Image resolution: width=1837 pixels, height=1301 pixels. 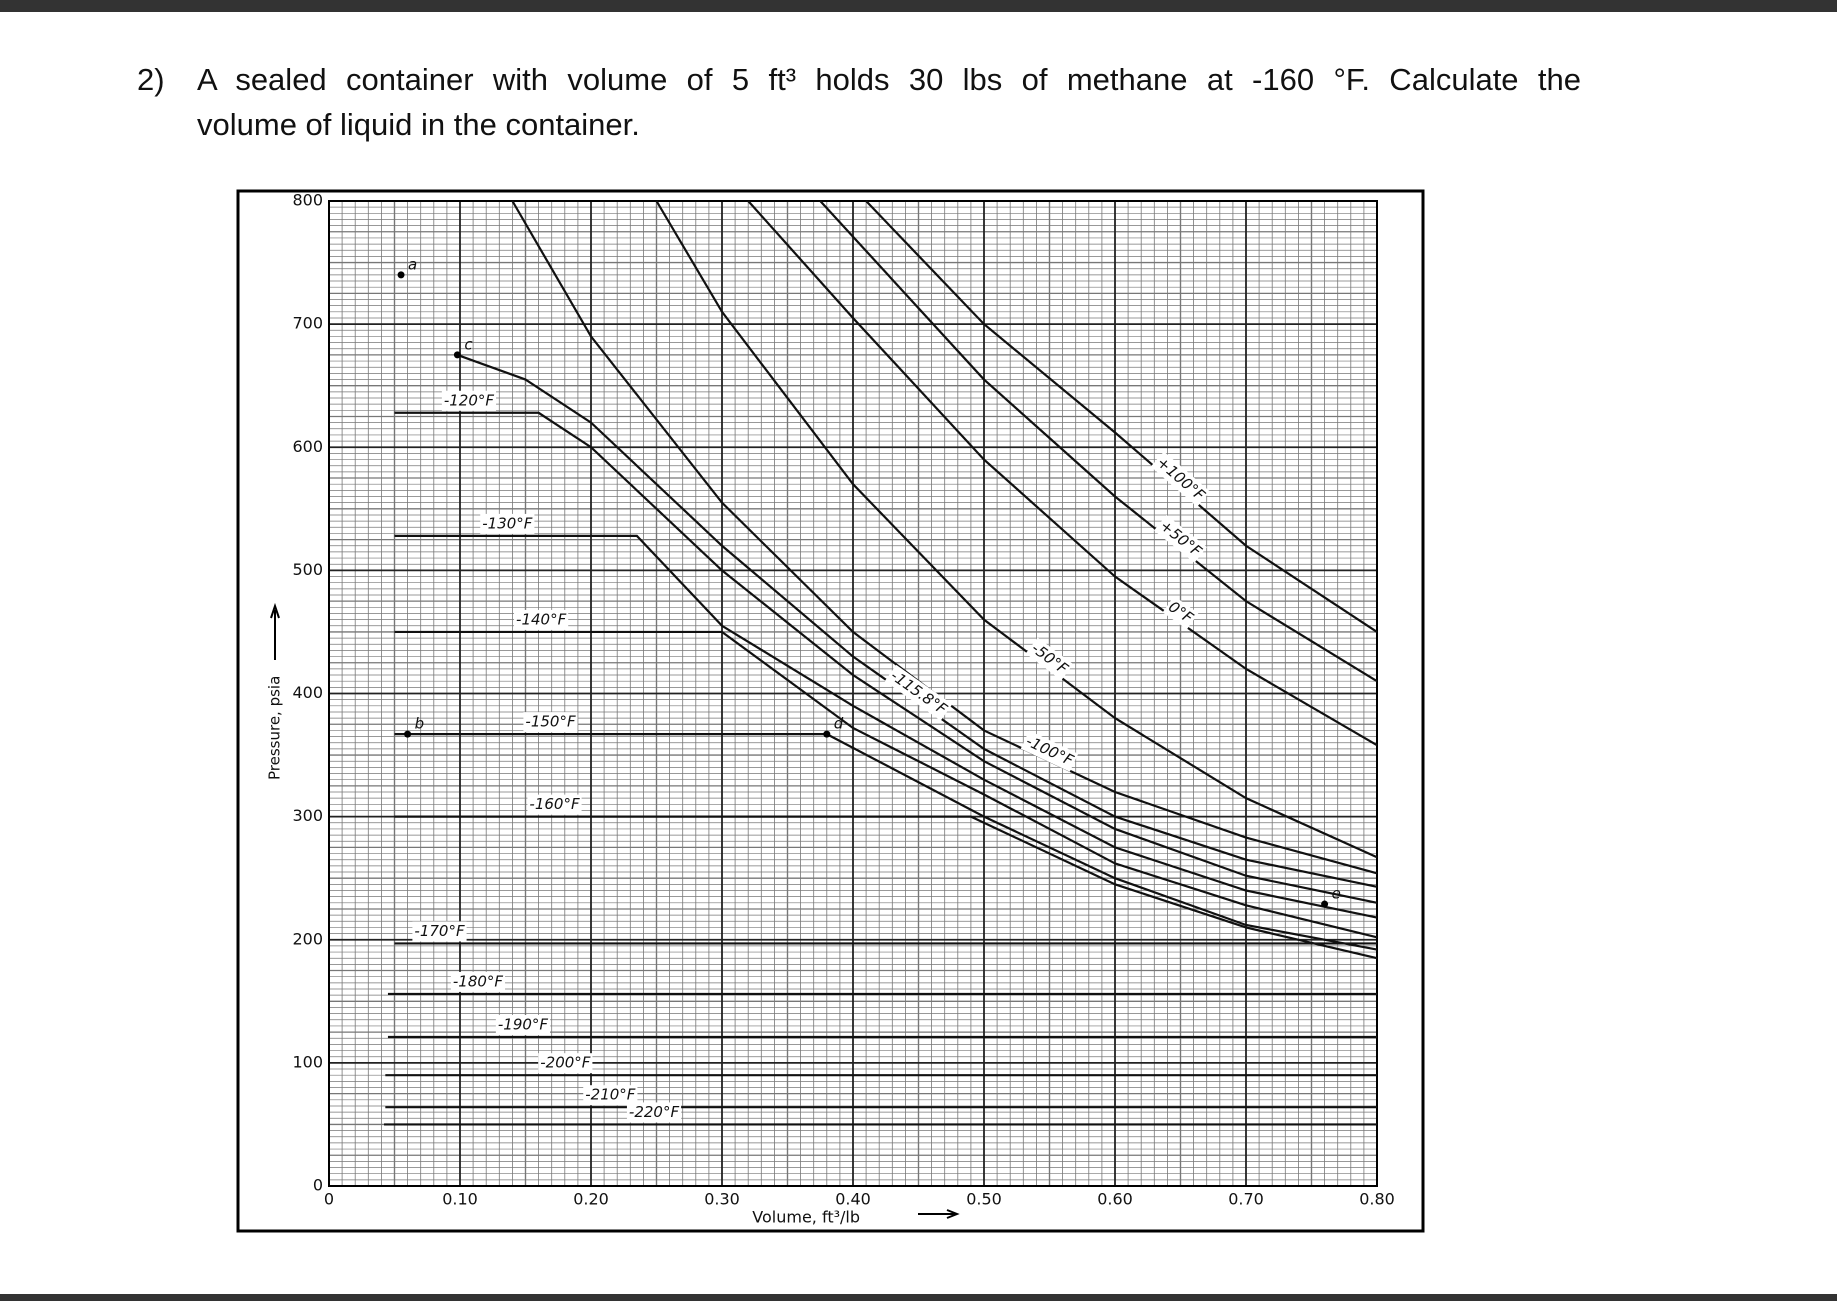 I want to click on y-tick-label: 200, so click(x=307, y=938).